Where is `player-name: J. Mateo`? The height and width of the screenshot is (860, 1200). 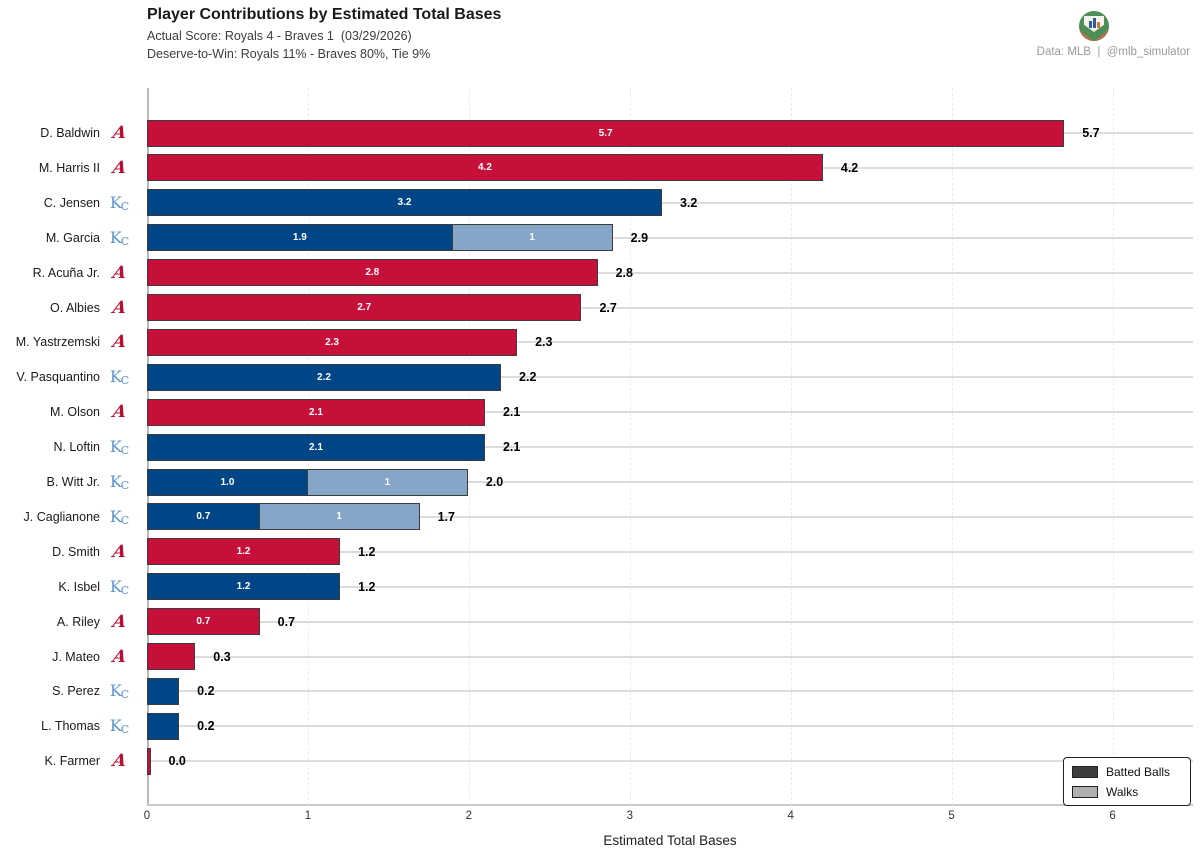 player-name: J. Mateo is located at coordinates (76, 656).